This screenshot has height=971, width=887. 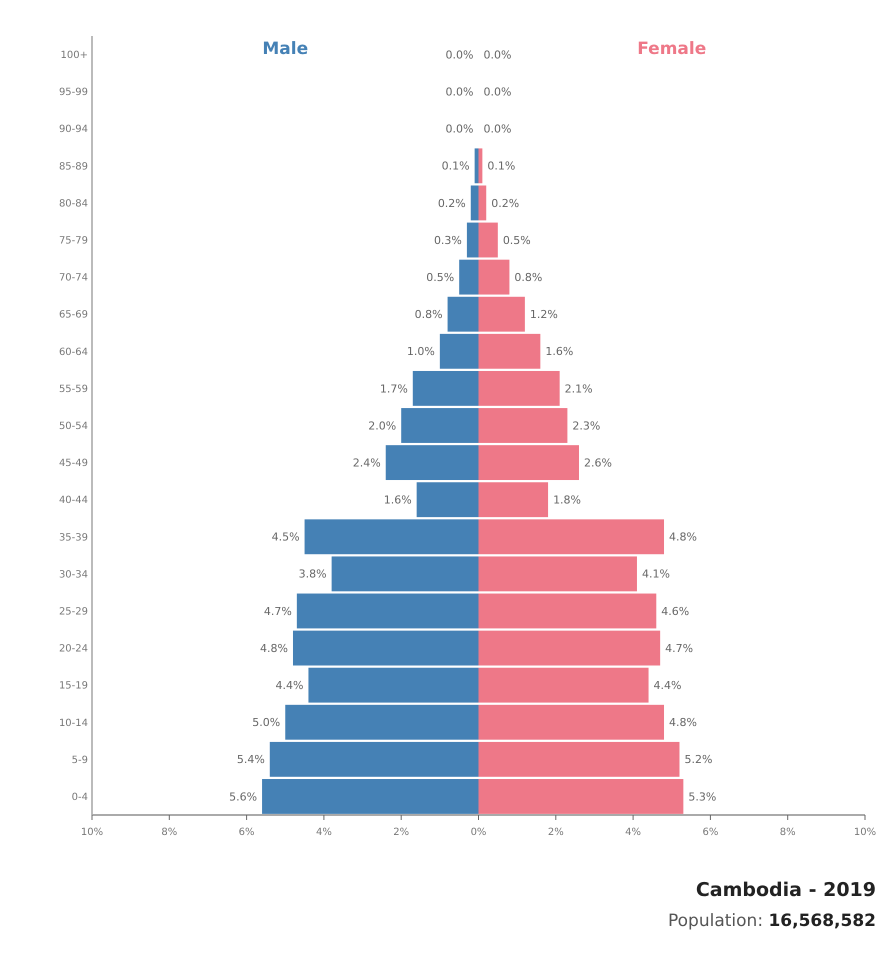 I want to click on y-tick-label: 95-99, so click(x=73, y=92).